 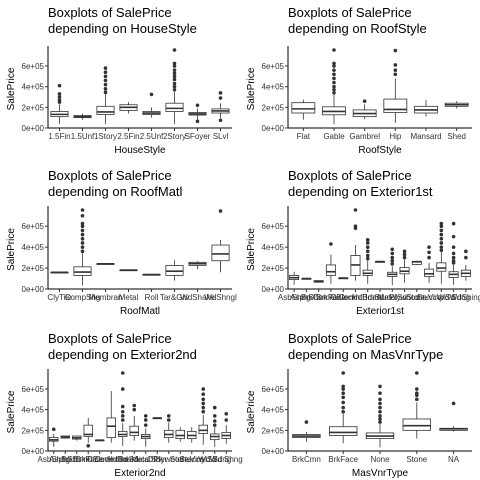 I want to click on box-gambrel, so click(x=364, y=109).